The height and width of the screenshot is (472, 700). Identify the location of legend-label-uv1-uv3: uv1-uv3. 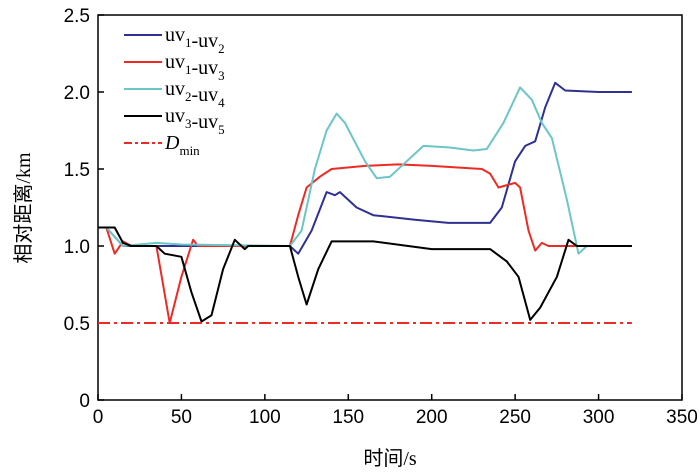
(195, 67).